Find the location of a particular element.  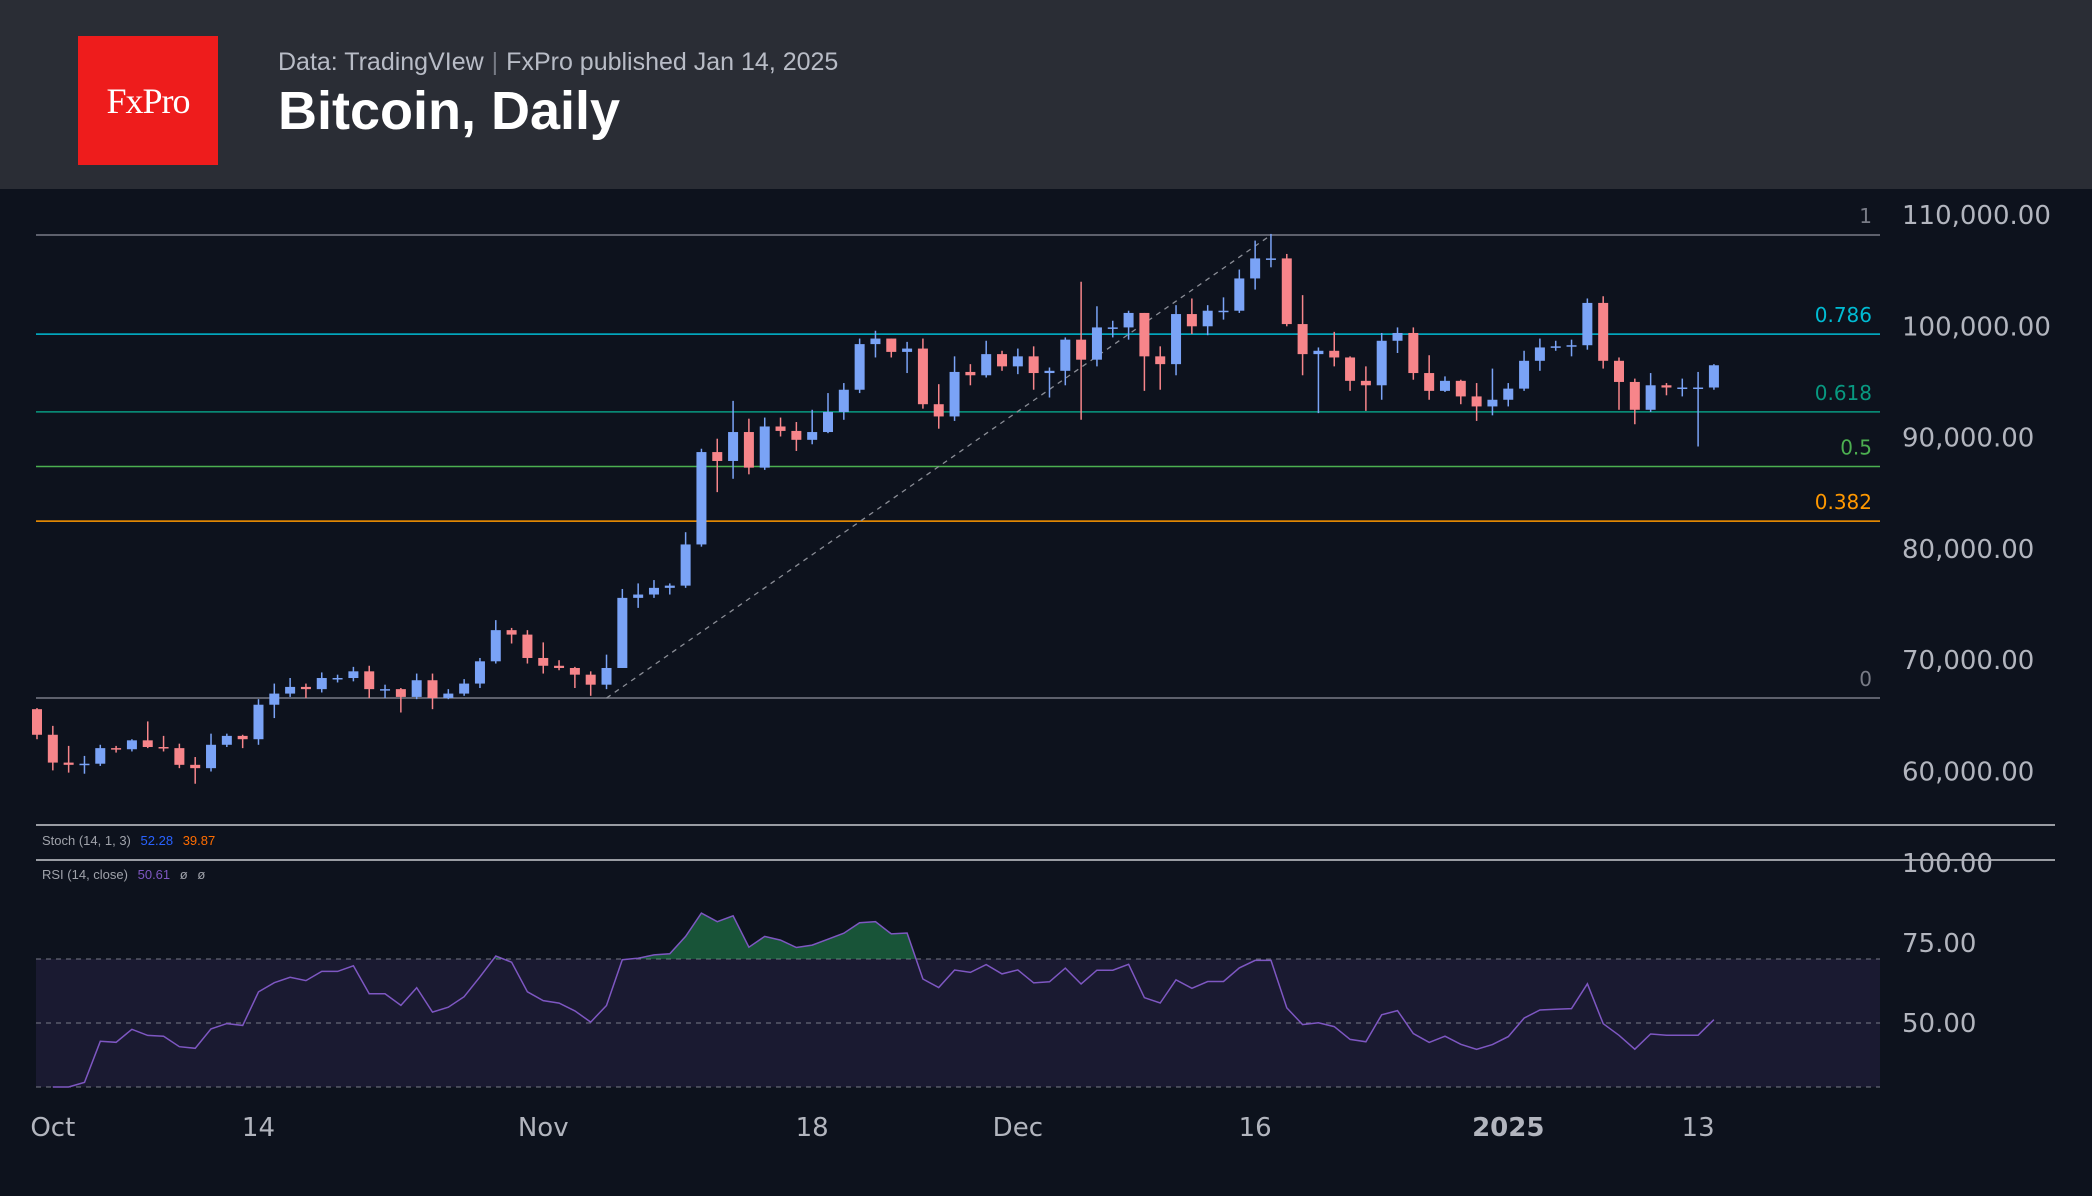

fxpro-logo: FxPro is located at coordinates (148, 100).